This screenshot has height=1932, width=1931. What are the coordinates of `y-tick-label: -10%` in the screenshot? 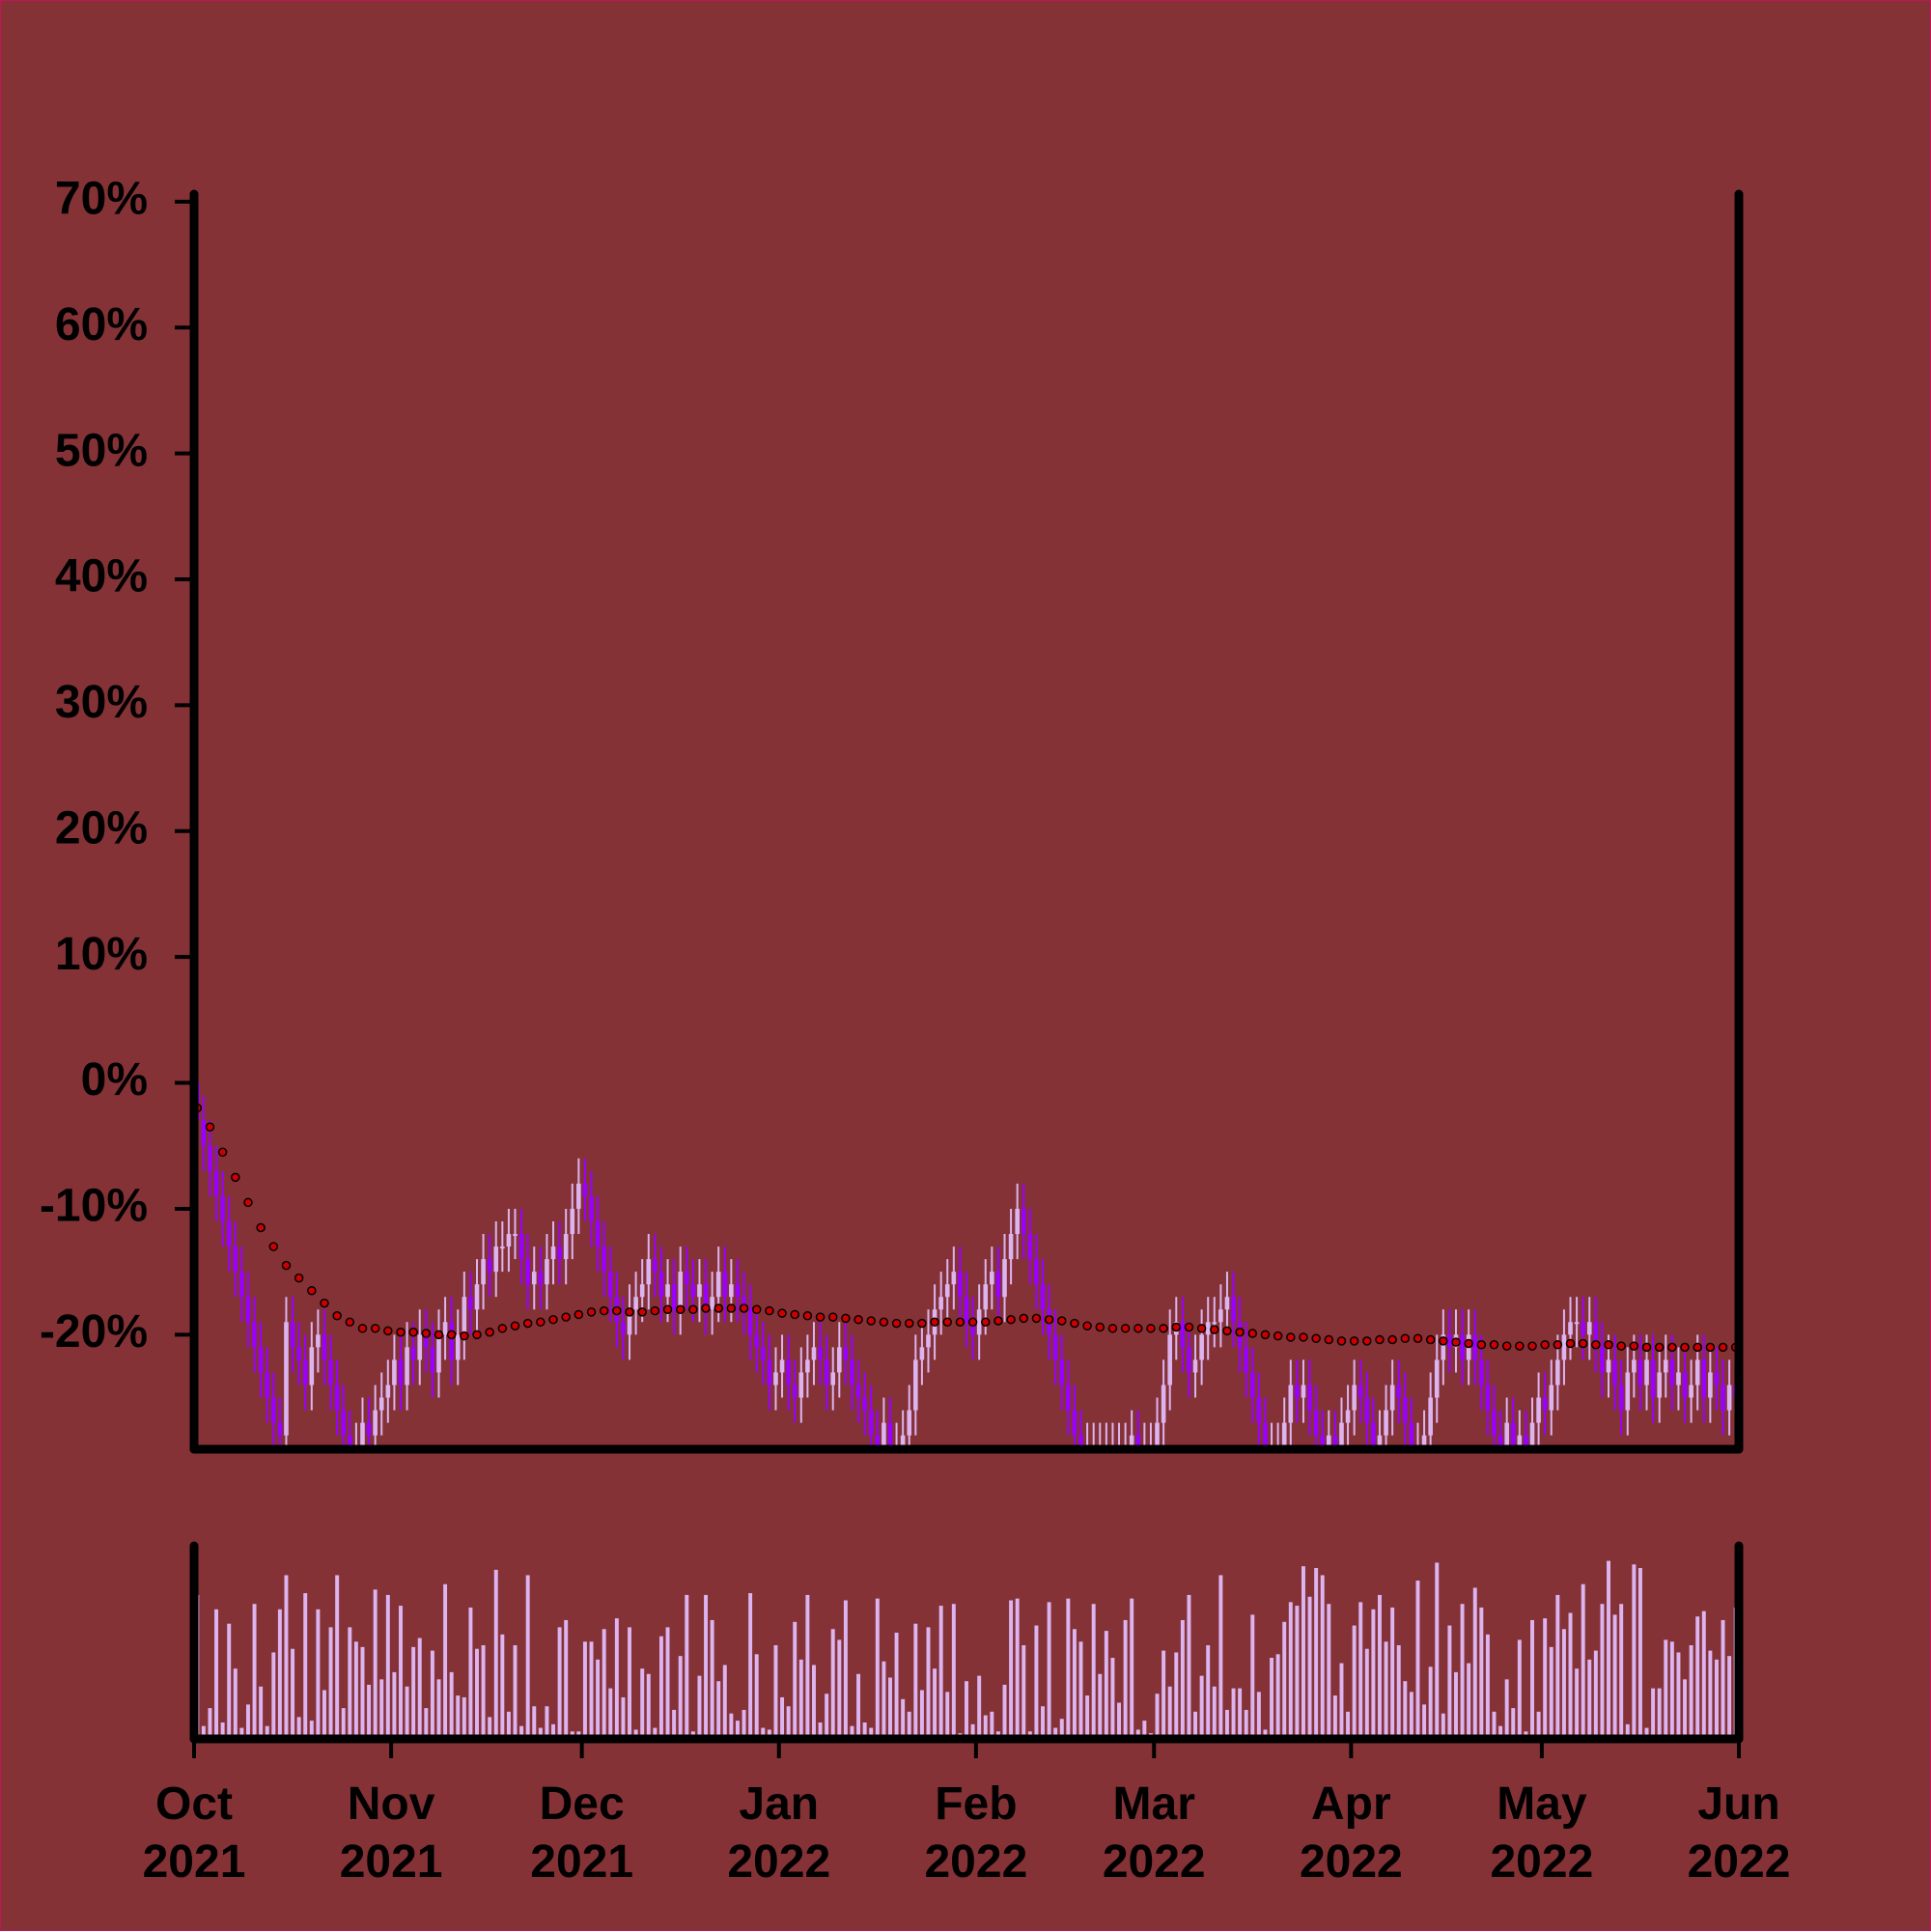 It's located at (94, 1207).